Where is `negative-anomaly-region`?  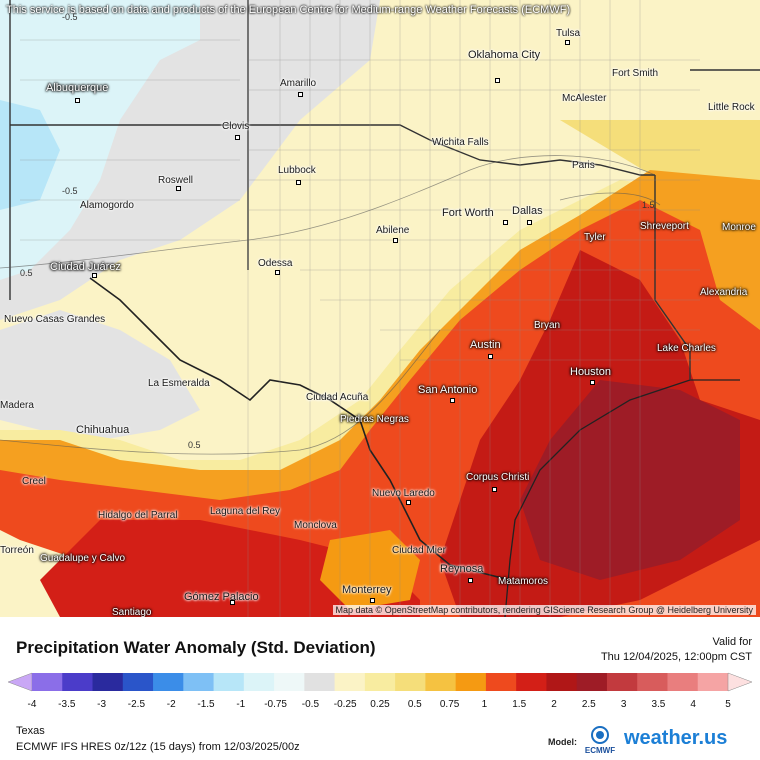 negative-anomaly-region is located at coordinates (100, 140).